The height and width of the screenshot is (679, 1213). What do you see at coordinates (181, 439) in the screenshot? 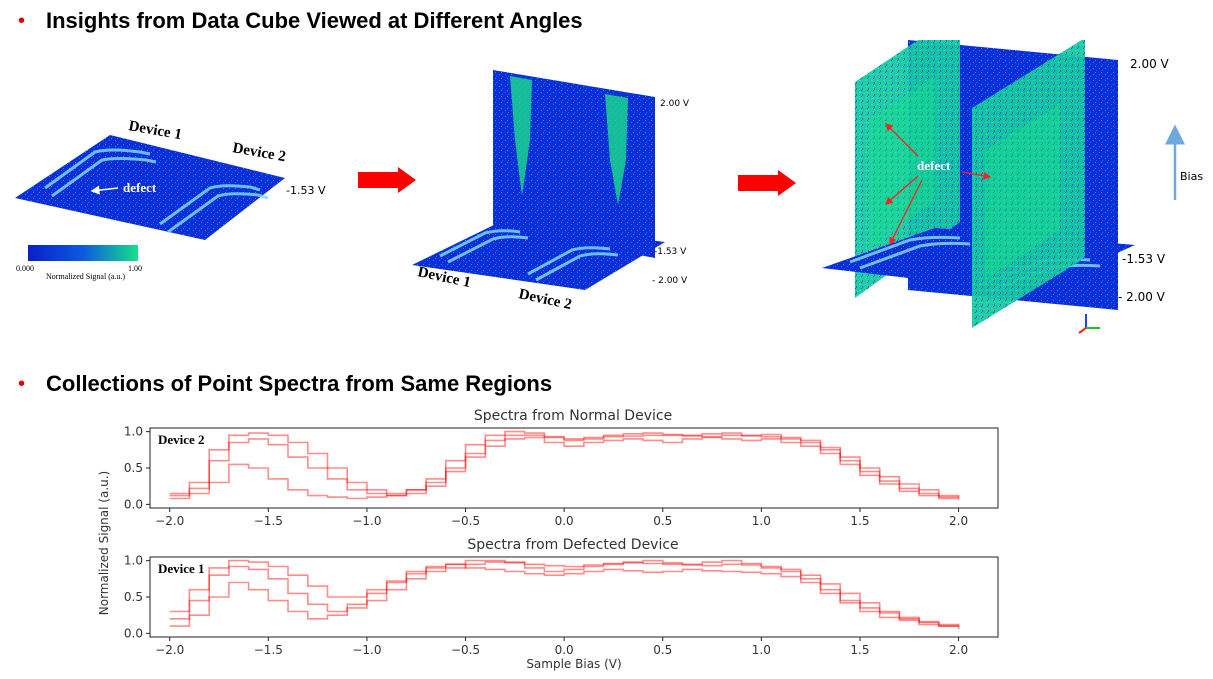
I see `device-label: Device 2` at bounding box center [181, 439].